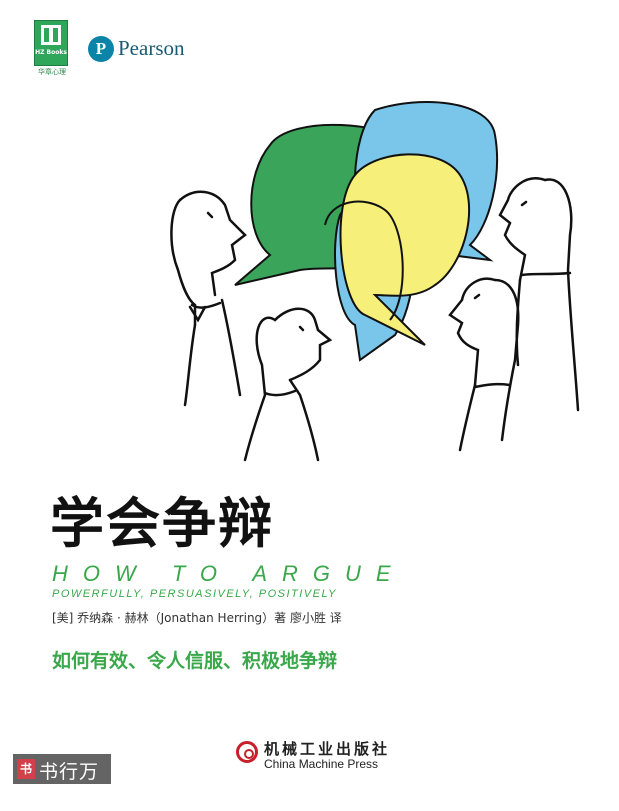 This screenshot has height=811, width=619. I want to click on book-title-chinese: 学会争辩, so click(162, 523).